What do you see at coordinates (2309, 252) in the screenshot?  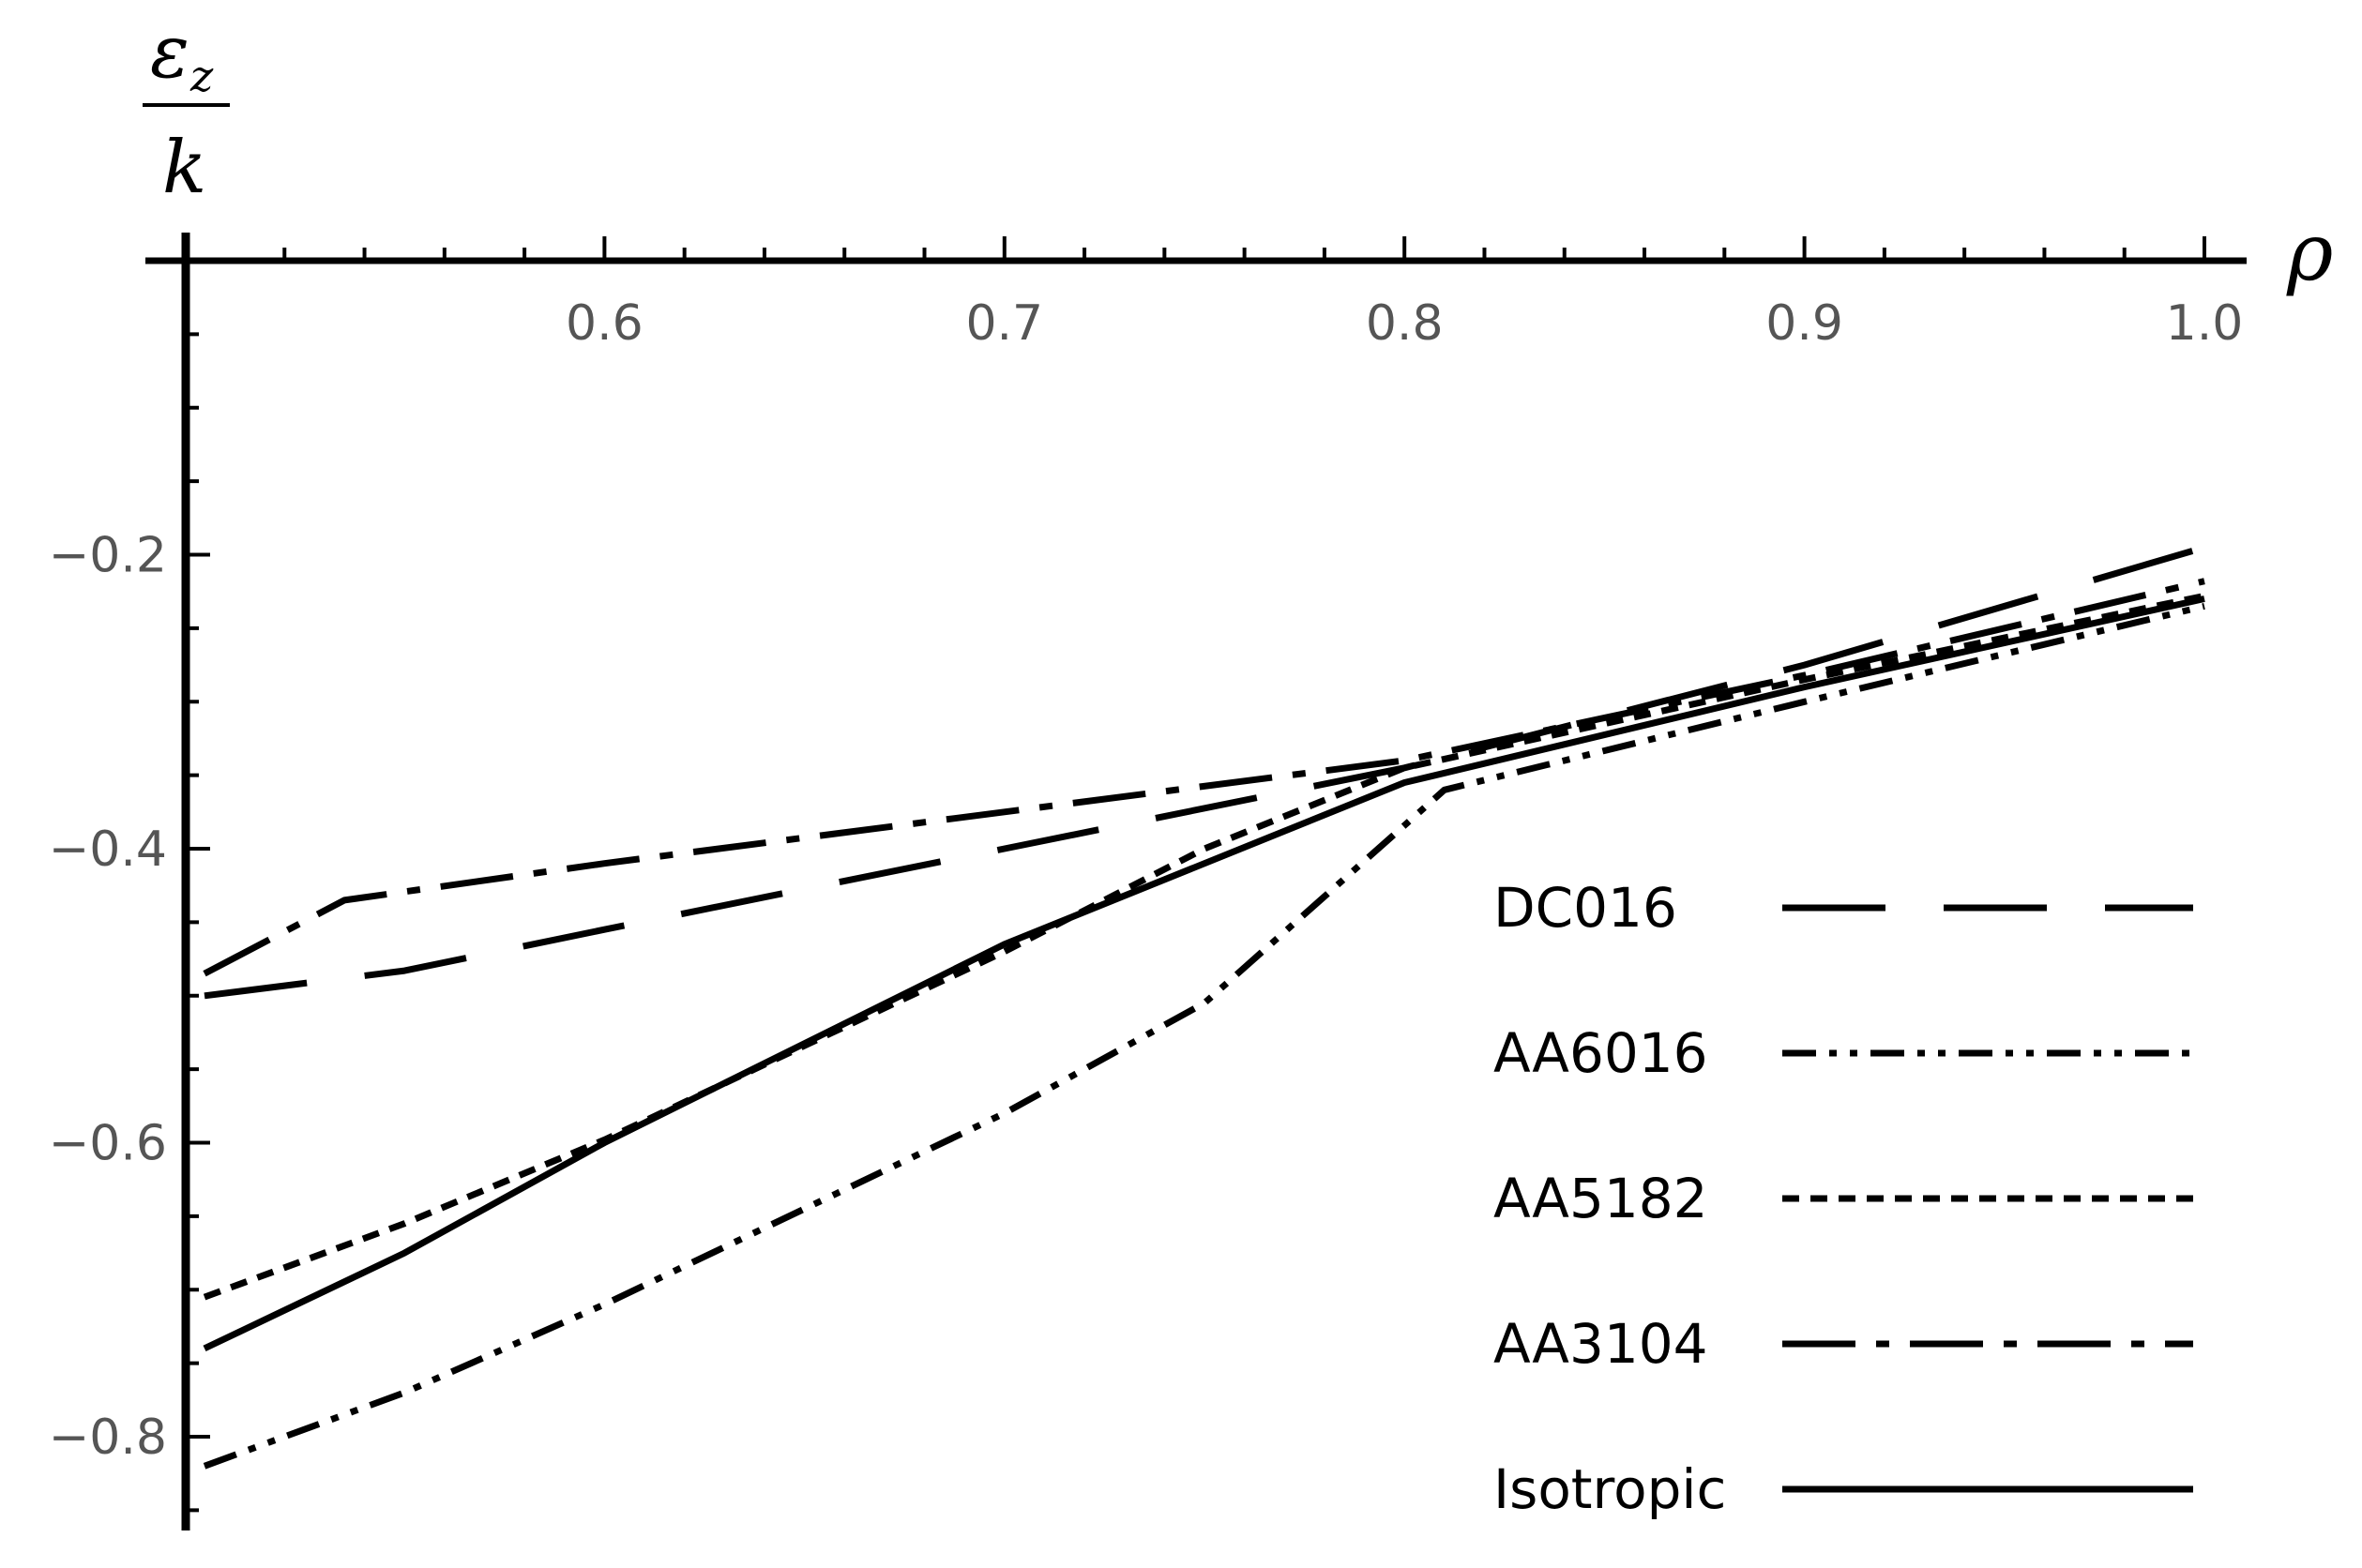 I see `x-axis-label: ρ` at bounding box center [2309, 252].